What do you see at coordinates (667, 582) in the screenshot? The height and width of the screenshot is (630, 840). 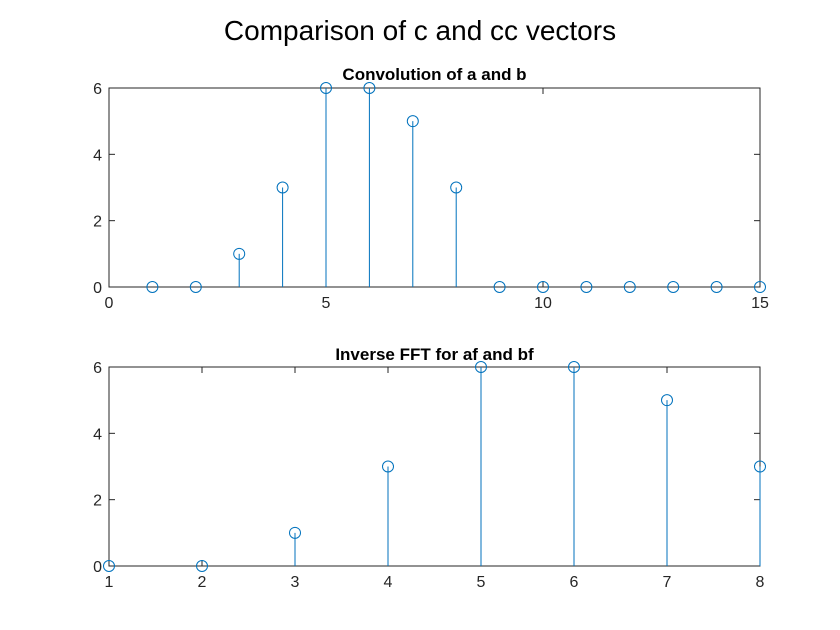 I see `x-tick-label: 7` at bounding box center [667, 582].